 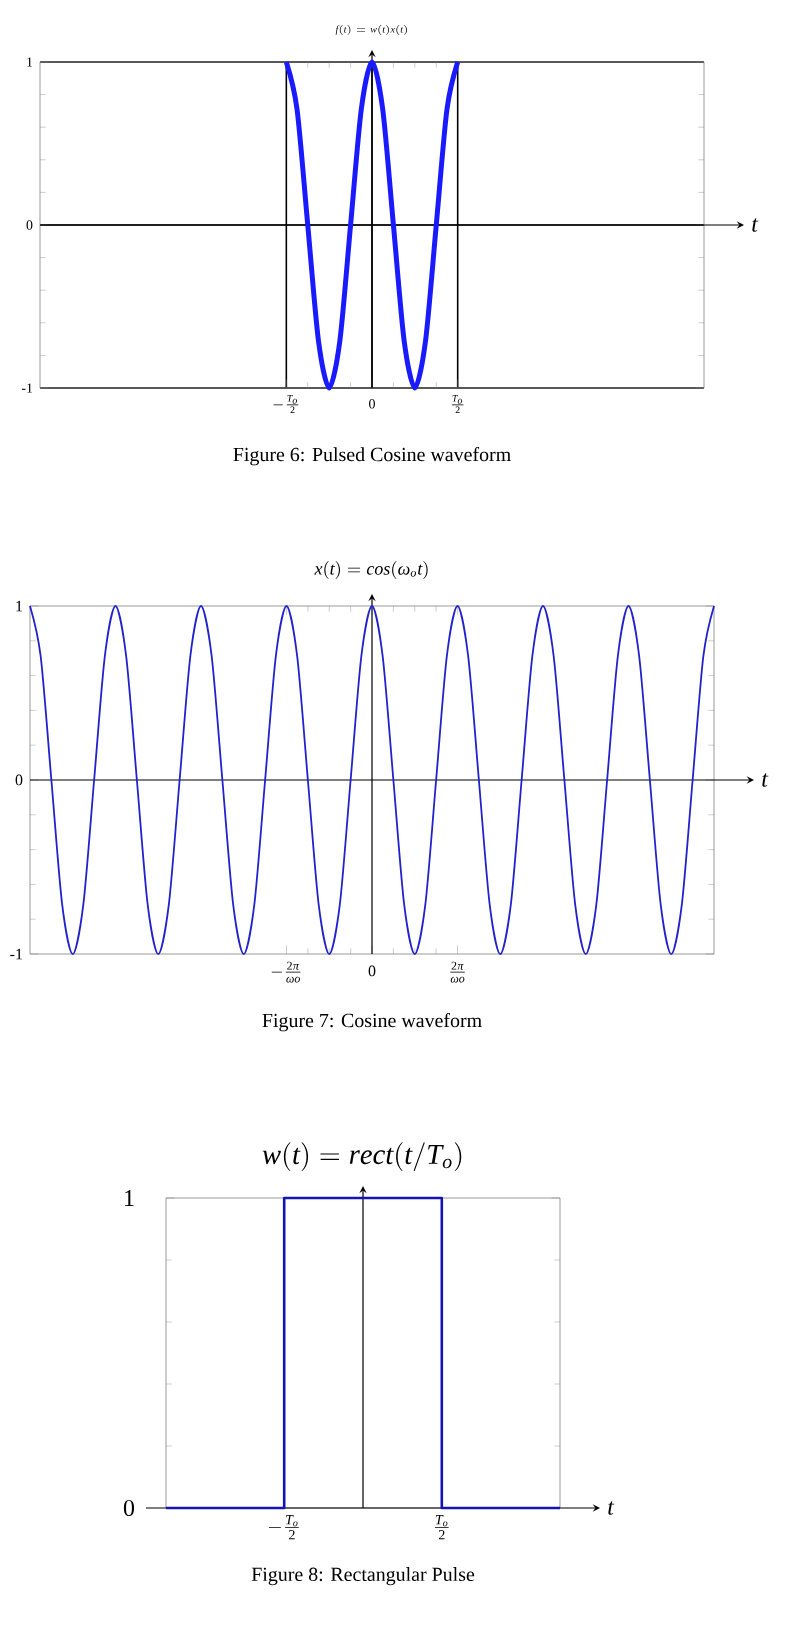 I want to click on x-tick-label: $\frac{2\pi}{\omega o}$, so click(x=457, y=972).